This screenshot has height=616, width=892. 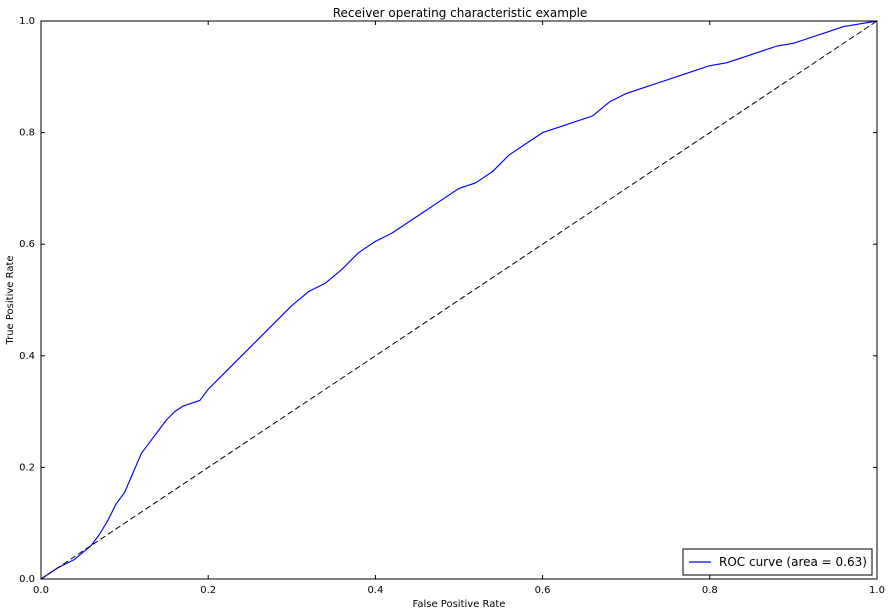 What do you see at coordinates (27, 467) in the screenshot?
I see `y-tick-label: 0.2` at bounding box center [27, 467].